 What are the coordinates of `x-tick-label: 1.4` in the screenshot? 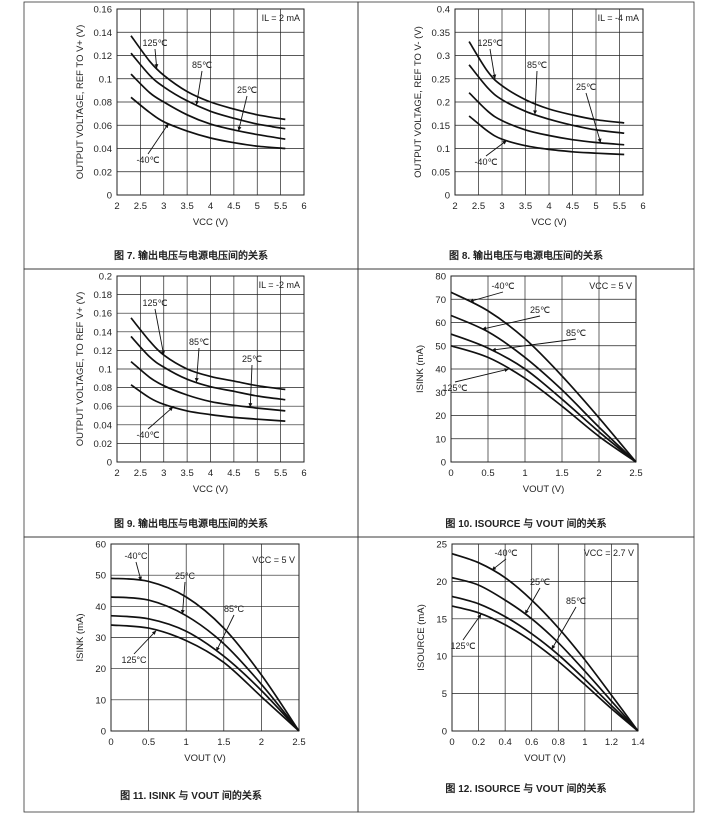 It's located at (637, 742).